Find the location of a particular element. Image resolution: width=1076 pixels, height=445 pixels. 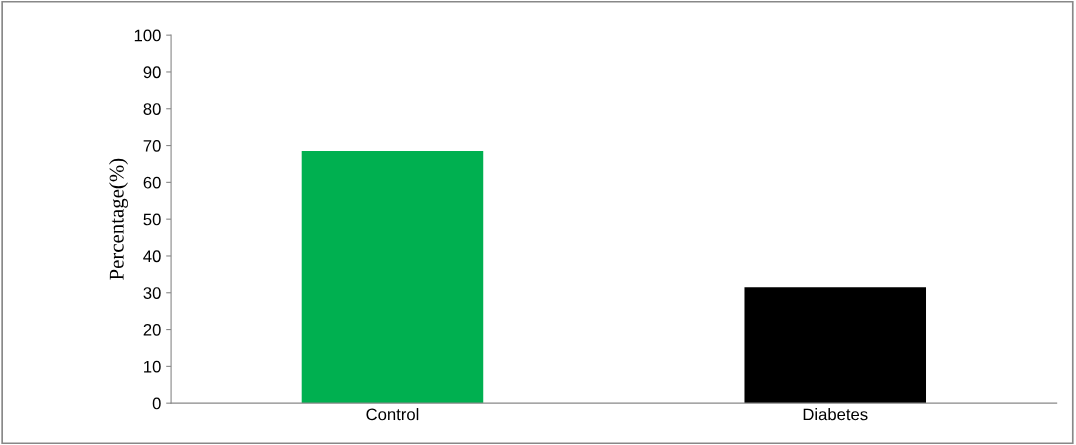

y-tick-label: 100 is located at coordinates (147, 35).